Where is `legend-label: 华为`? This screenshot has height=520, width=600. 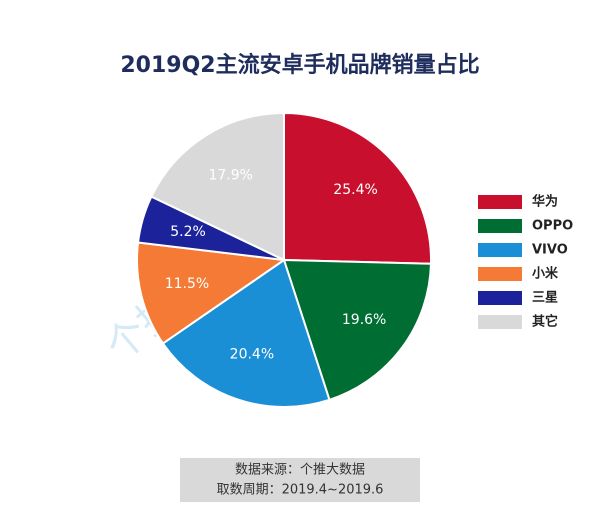 legend-label: 华为 is located at coordinates (545, 202).